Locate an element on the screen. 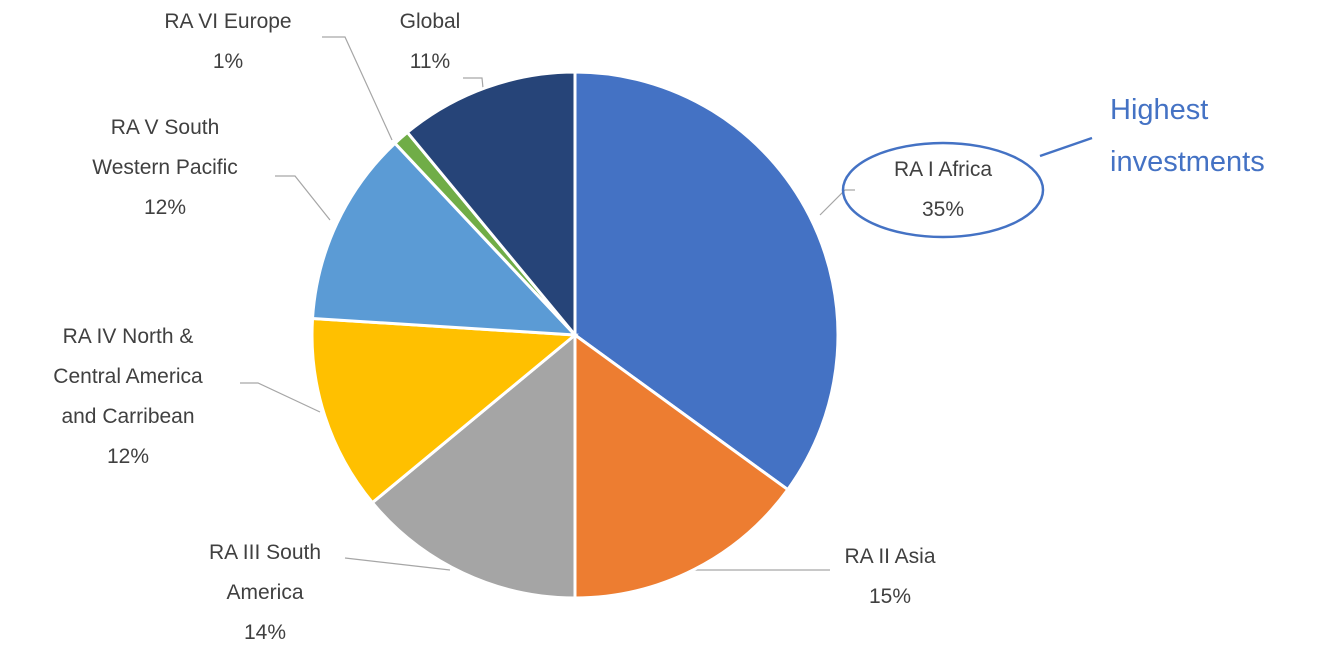 The height and width of the screenshot is (647, 1324). value-label: 35% is located at coordinates (943, 209).